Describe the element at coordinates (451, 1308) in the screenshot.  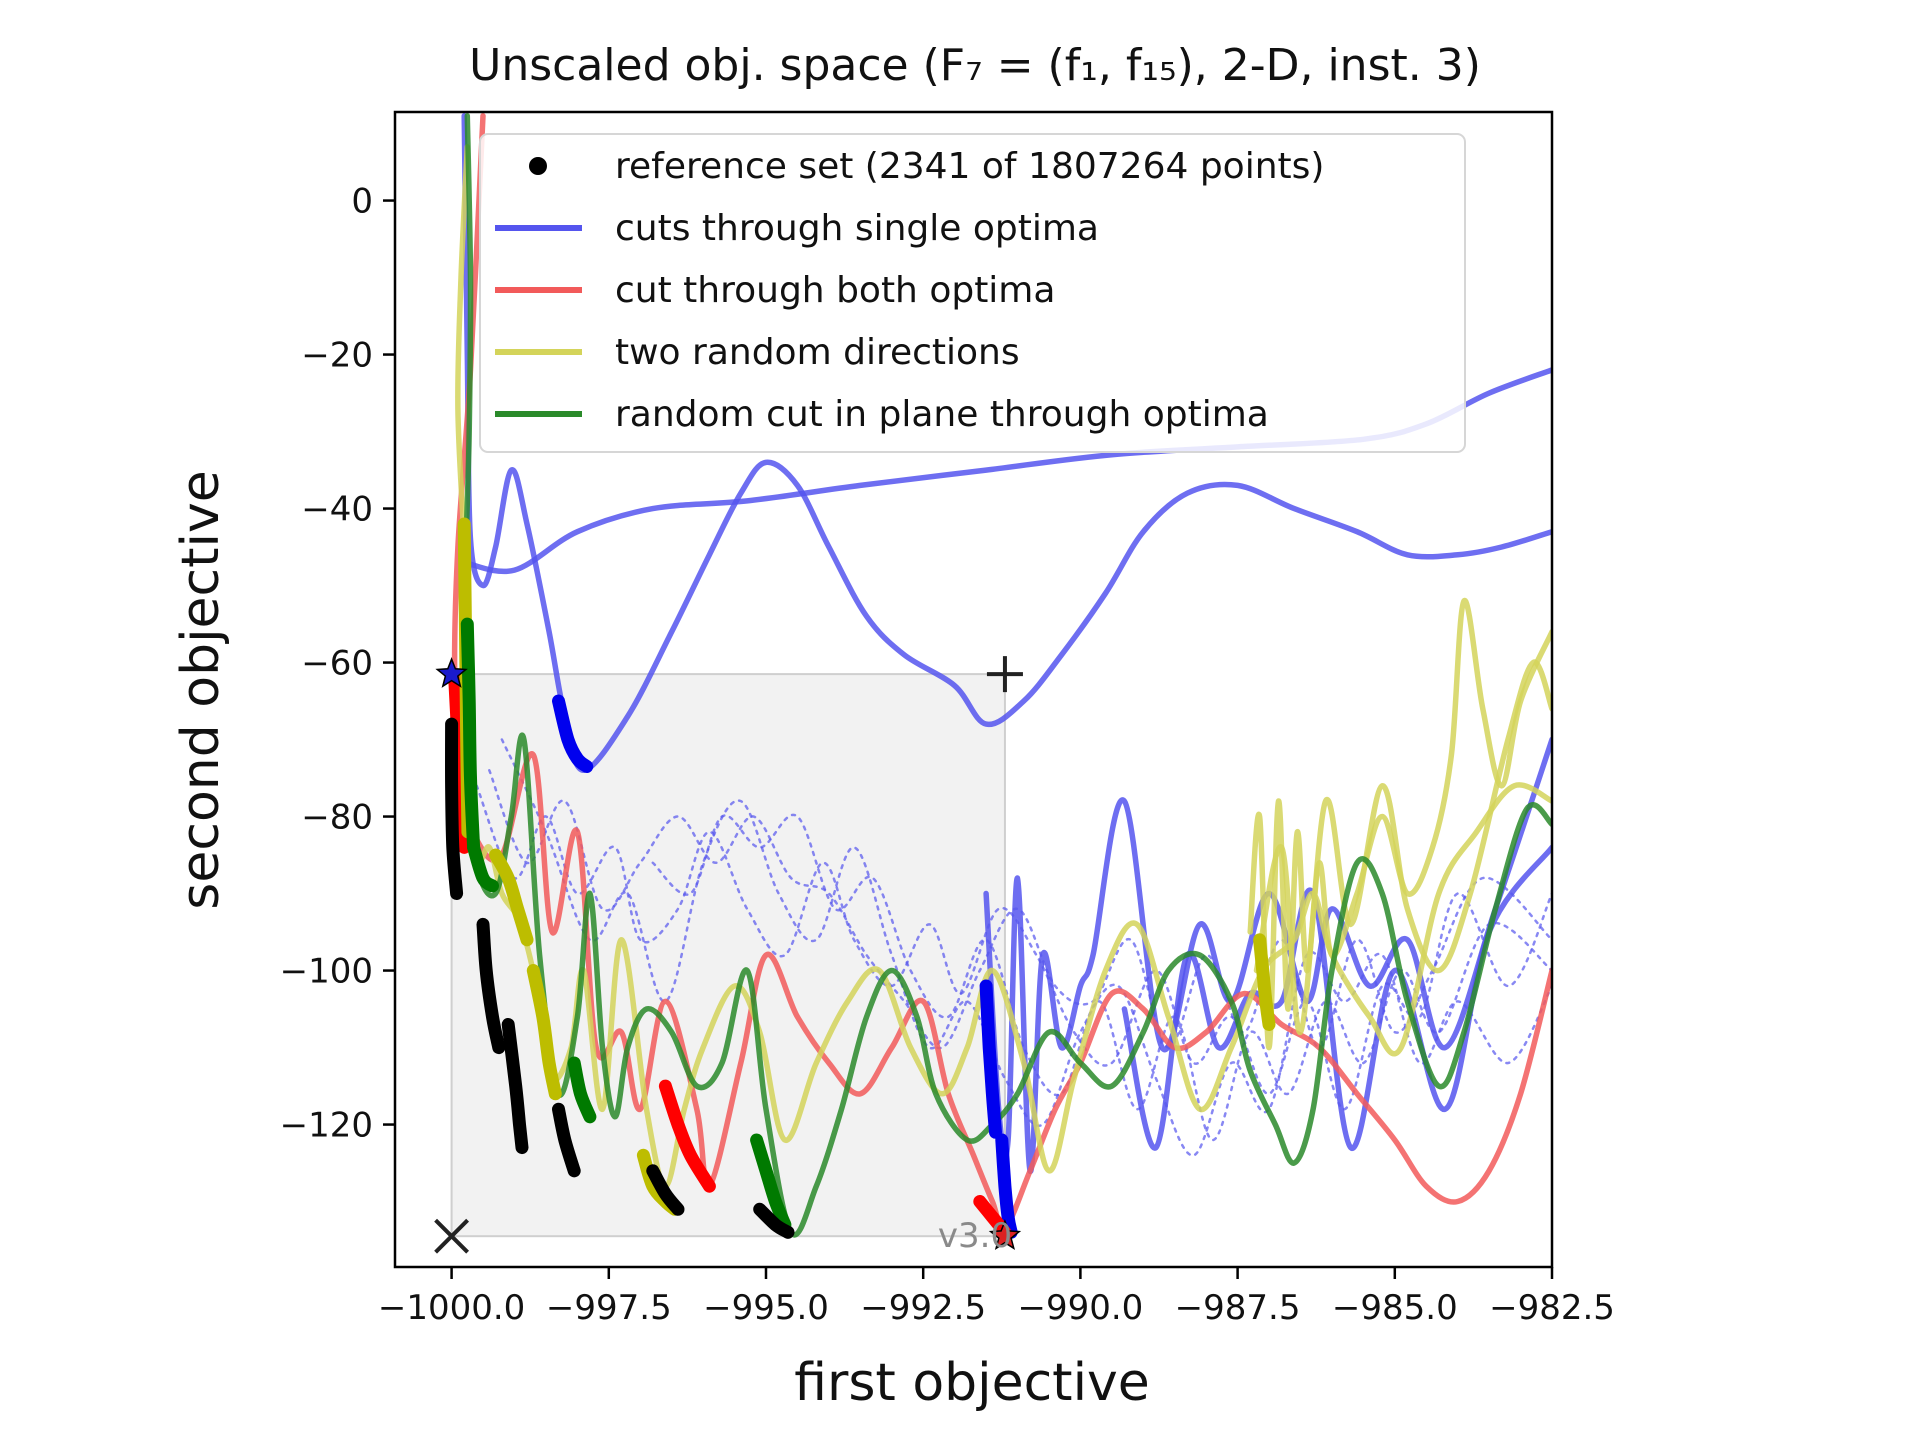
I see `x-tick-label: −1000.0` at that location.